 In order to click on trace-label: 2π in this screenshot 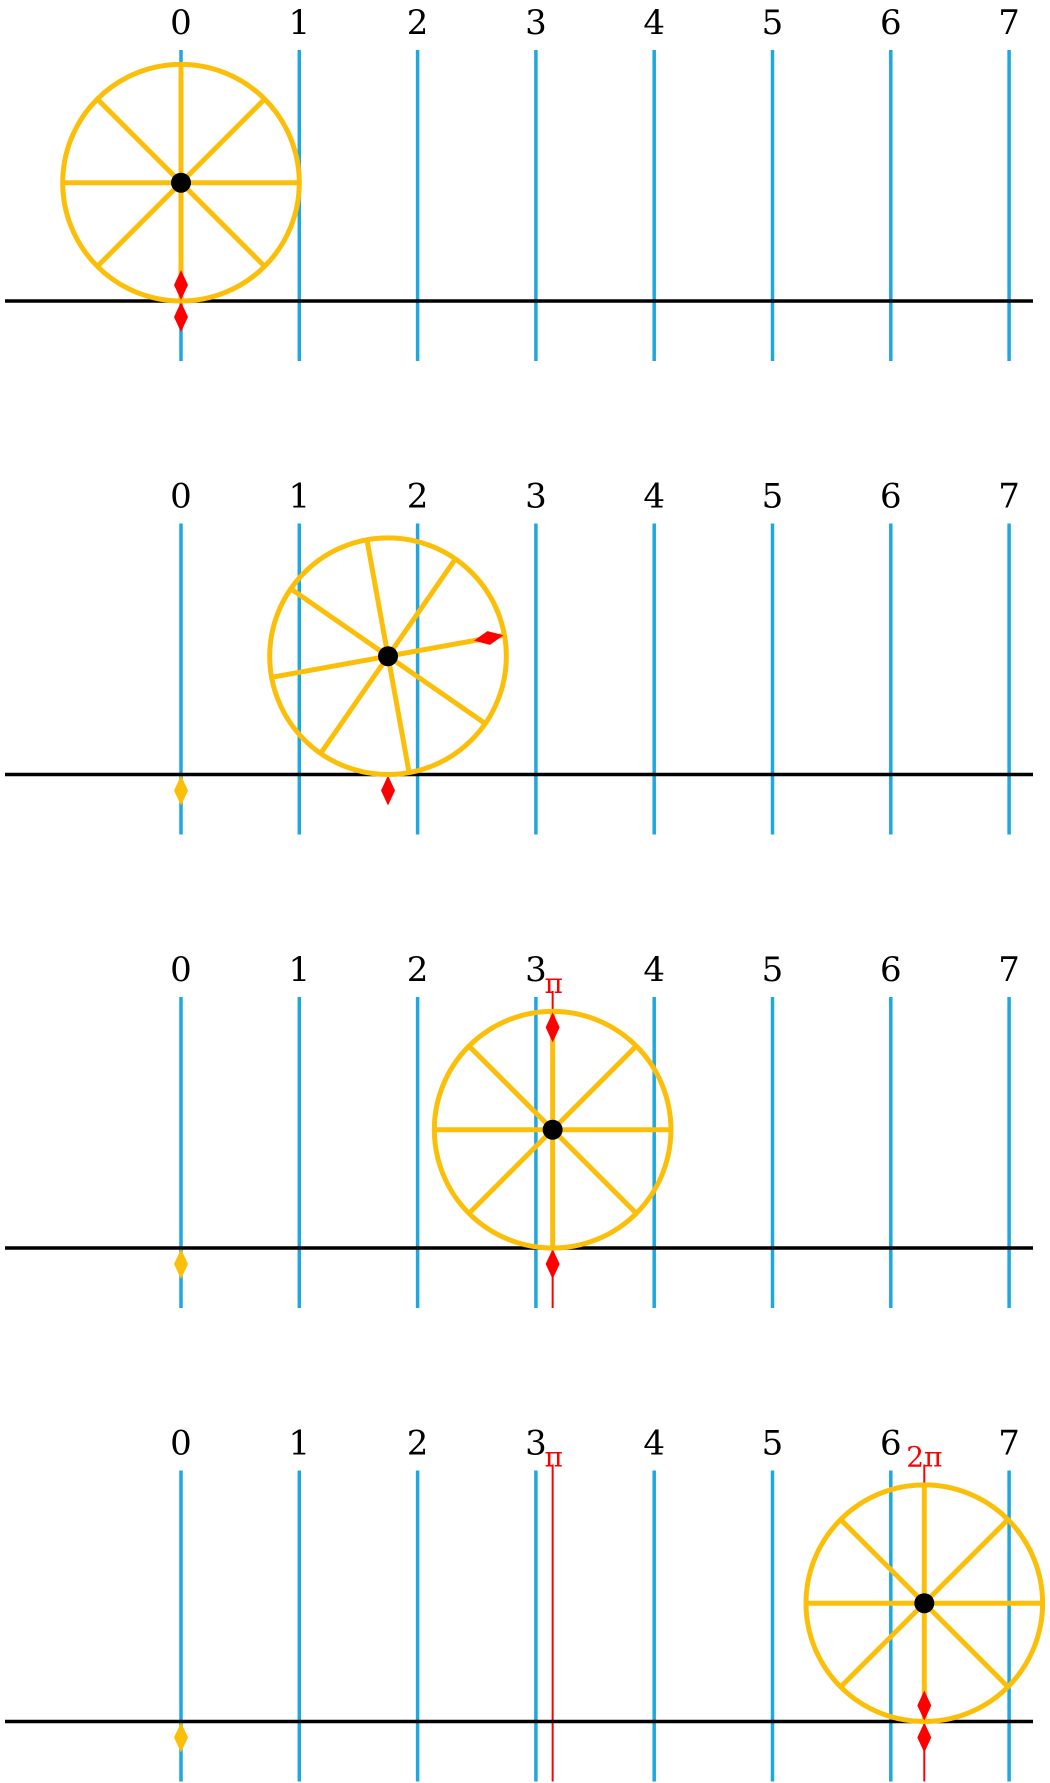, I will do `click(924, 1457)`.